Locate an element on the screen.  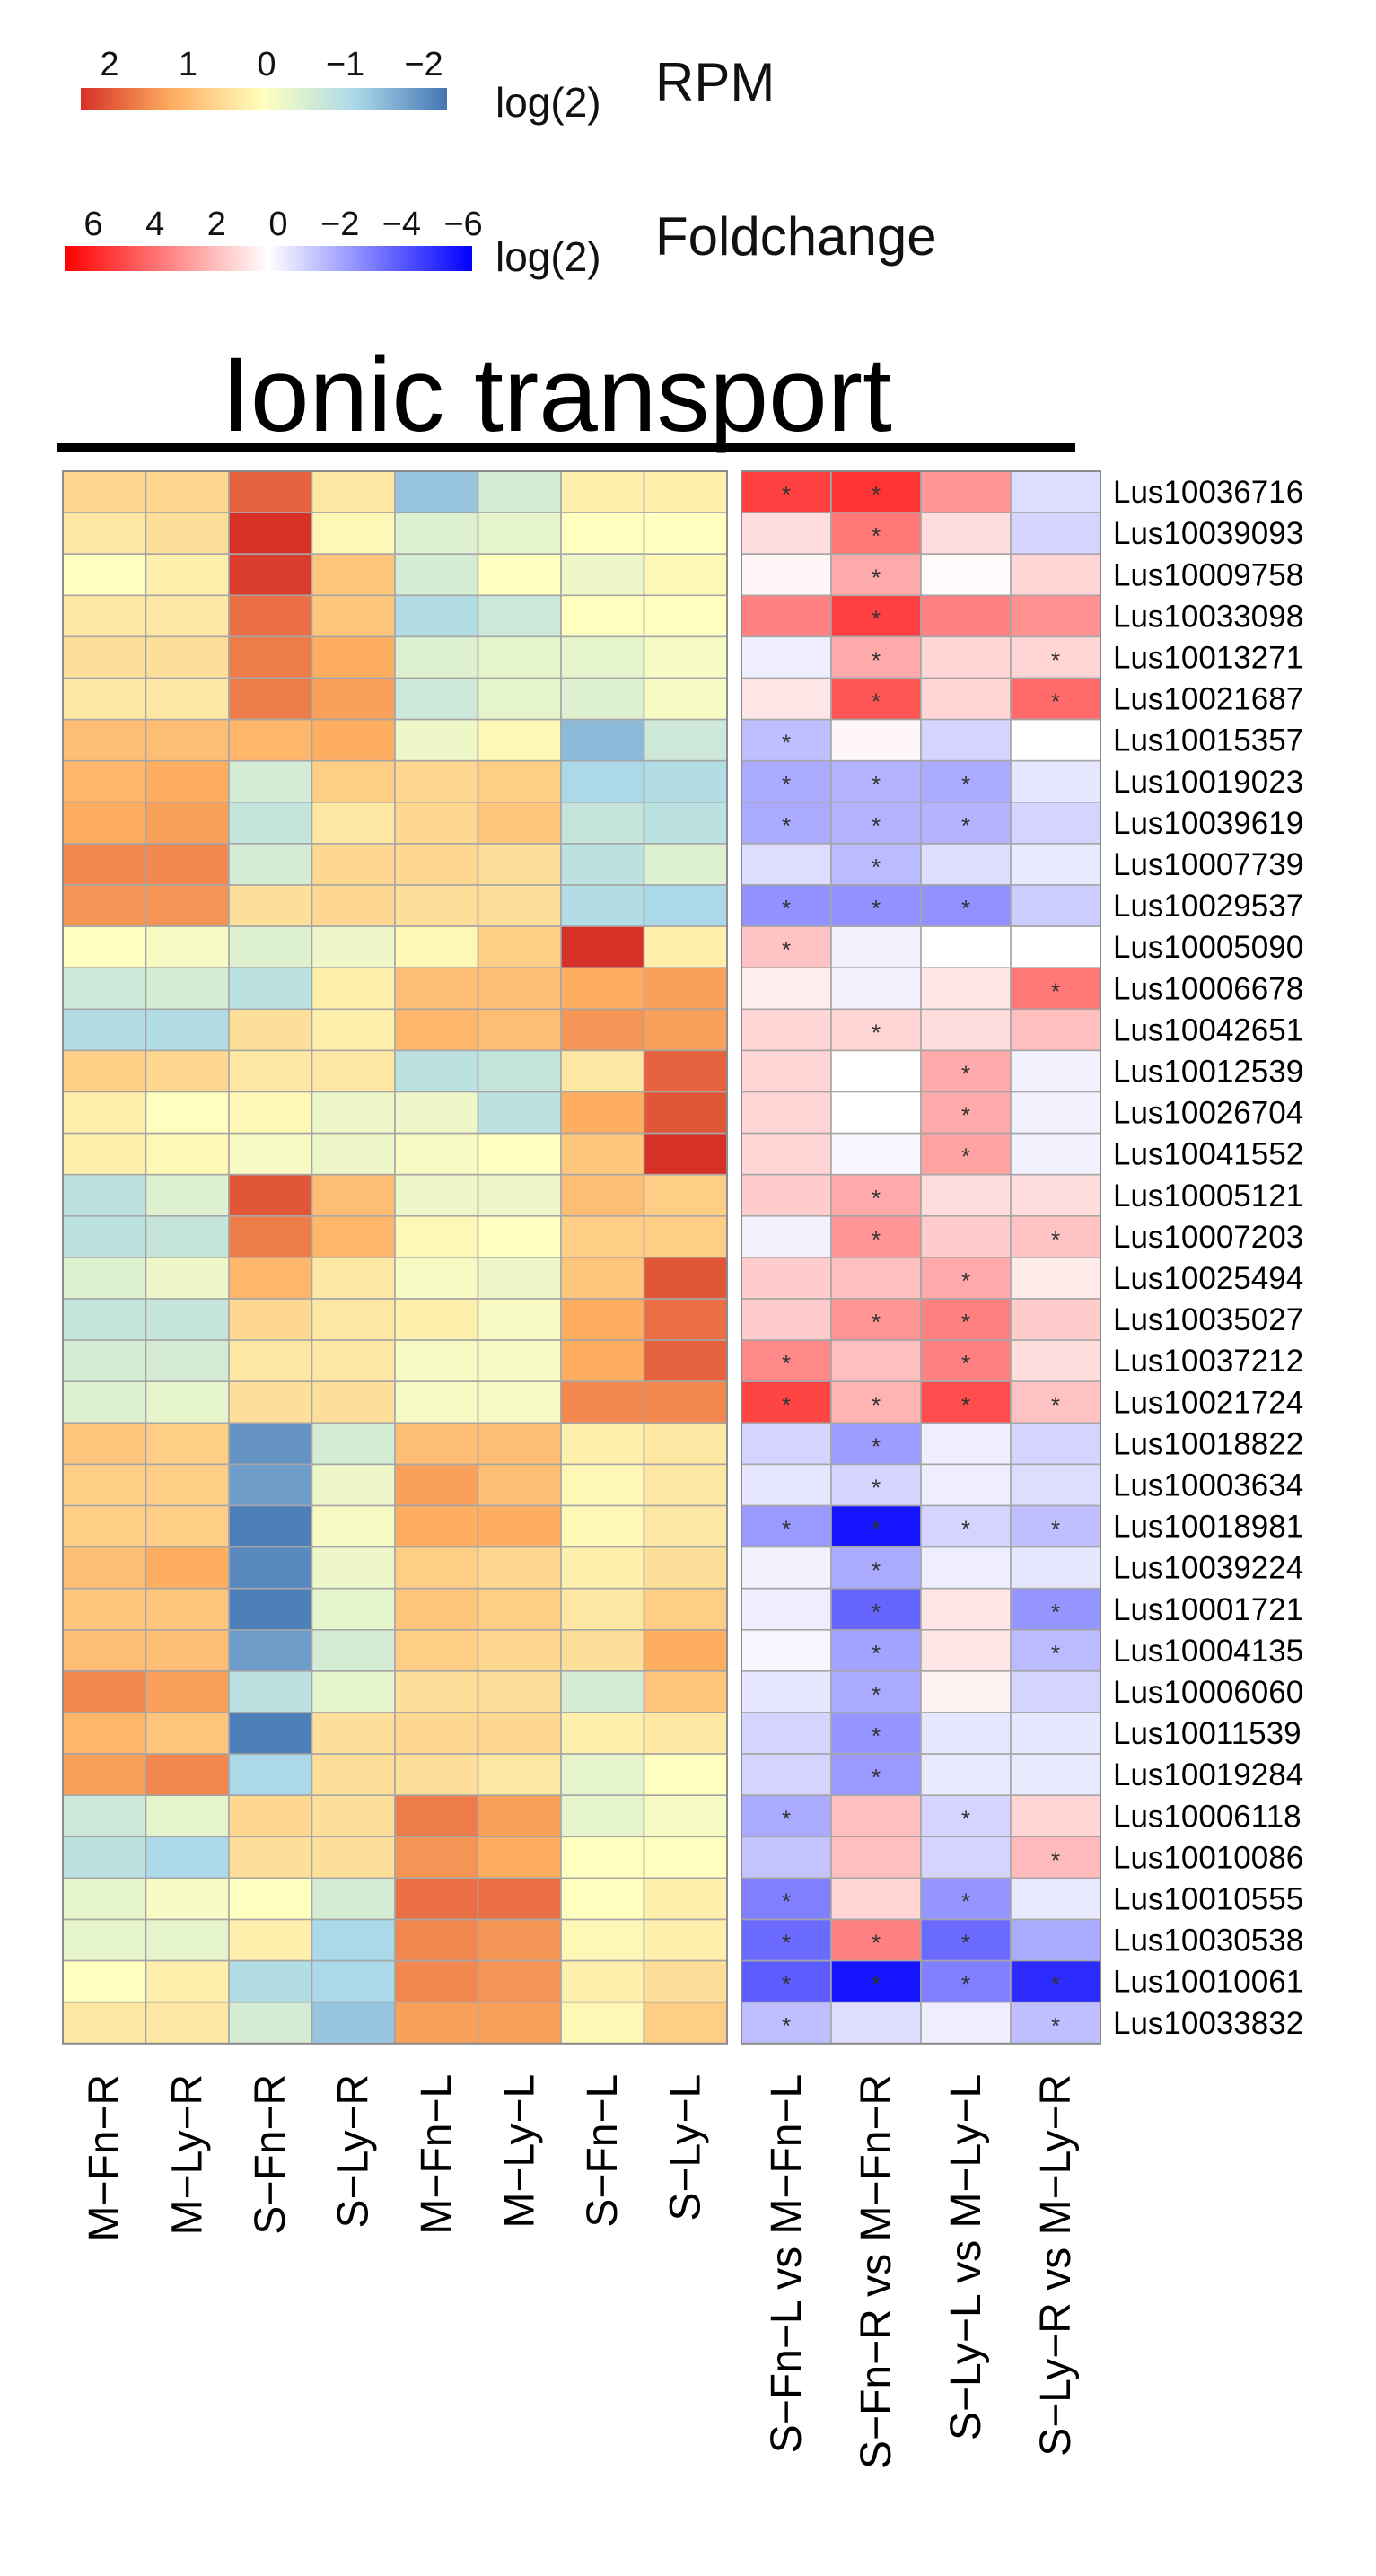
row-label: Lus10029537 is located at coordinates (1208, 906).